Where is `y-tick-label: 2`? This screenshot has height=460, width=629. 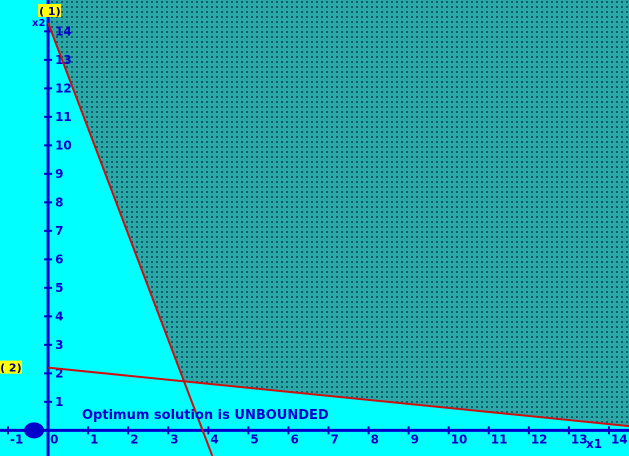
y-tick-label: 2 is located at coordinates (59, 373).